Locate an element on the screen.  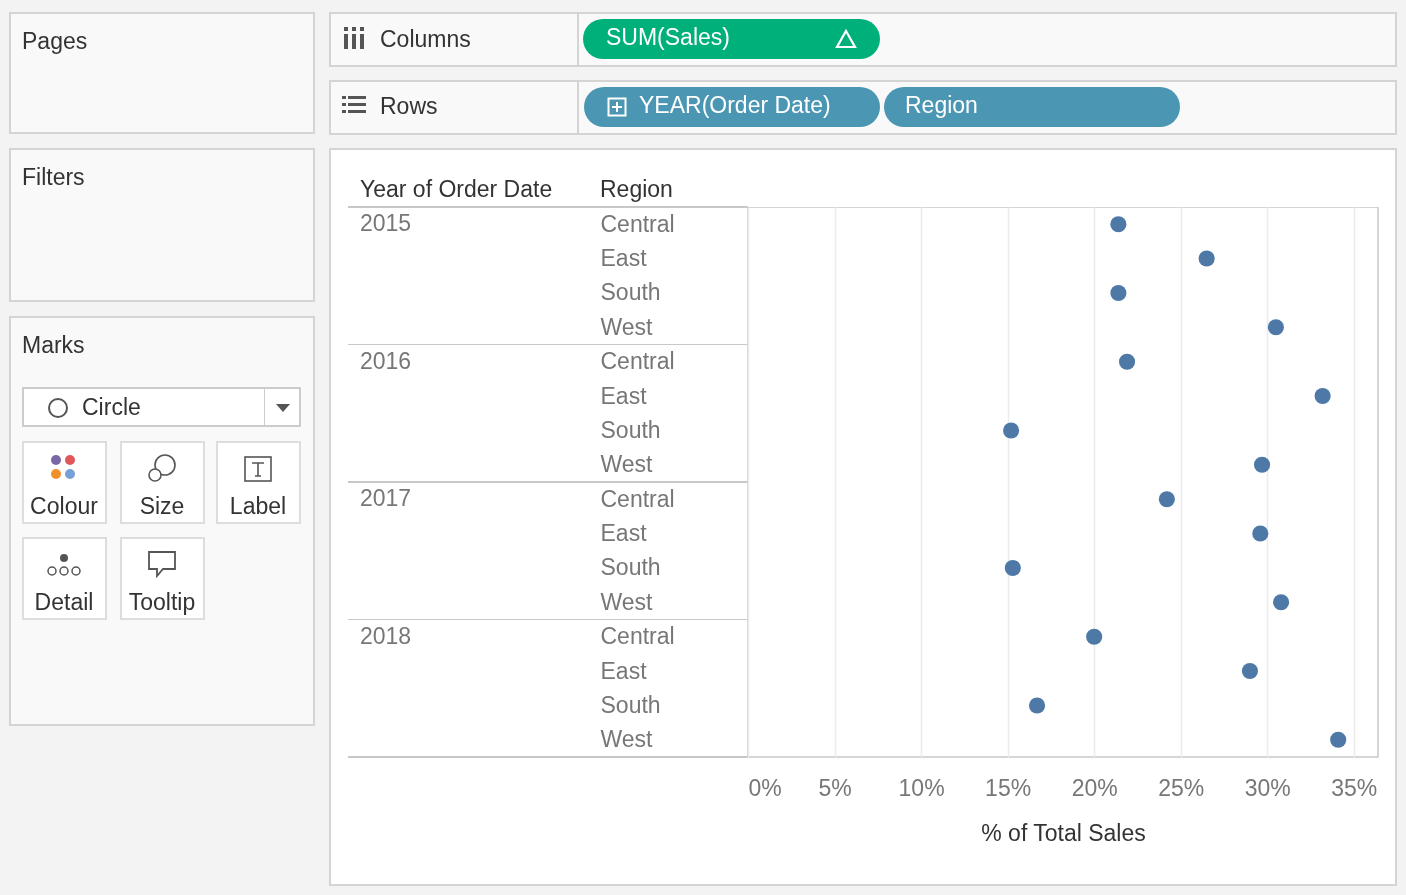
x-axis-title: % of Total Sales is located at coordinates (1063, 832).